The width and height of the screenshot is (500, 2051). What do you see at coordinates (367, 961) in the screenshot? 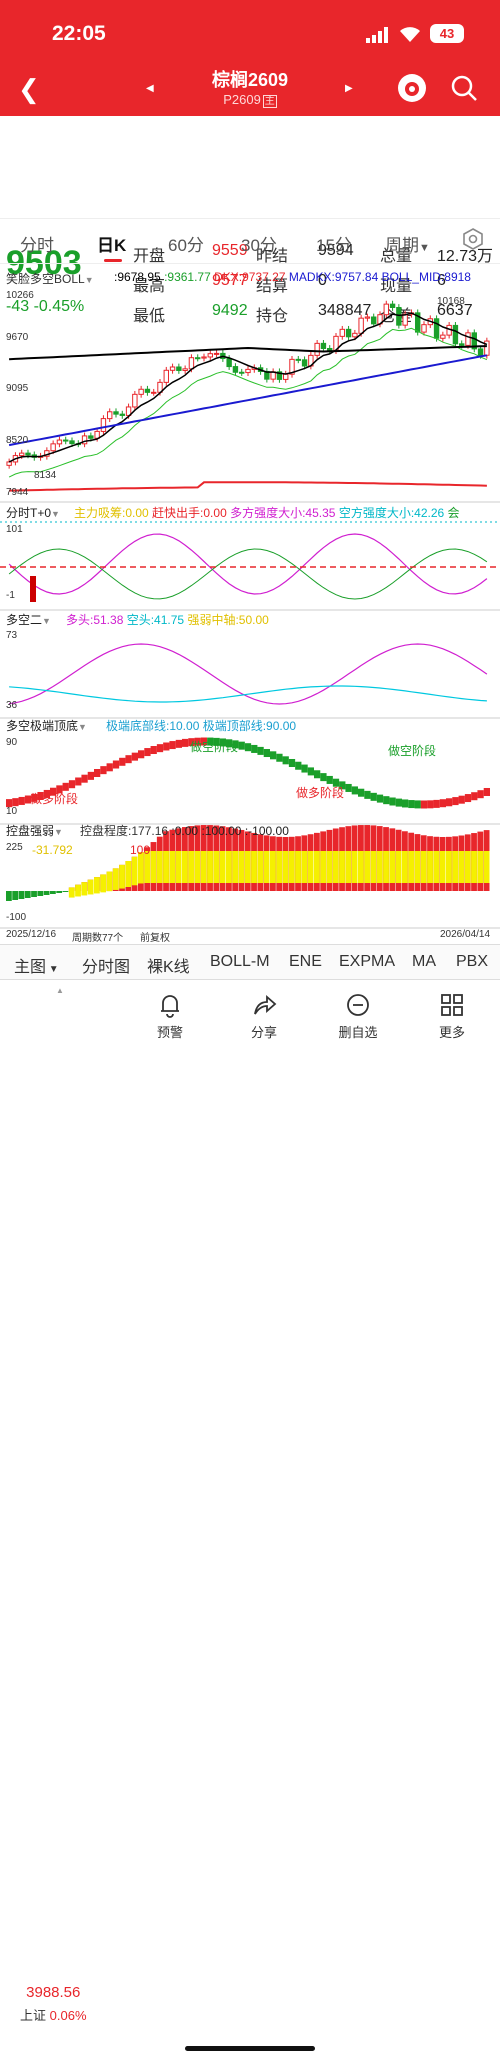
I see `tab-expma: EXPMA` at bounding box center [367, 961].